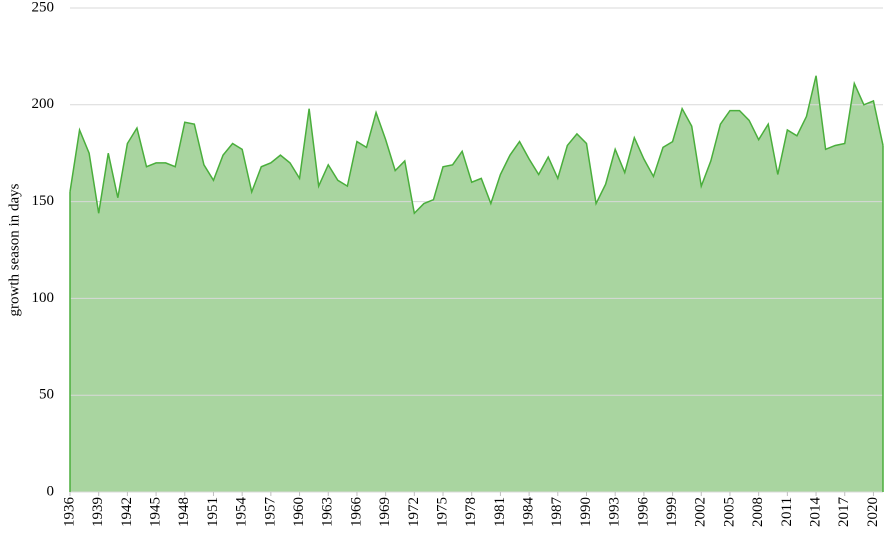 Image resolution: width=886 pixels, height=544 pixels. What do you see at coordinates (46, 395) in the screenshot?
I see `y-tick-label: 50` at bounding box center [46, 395].